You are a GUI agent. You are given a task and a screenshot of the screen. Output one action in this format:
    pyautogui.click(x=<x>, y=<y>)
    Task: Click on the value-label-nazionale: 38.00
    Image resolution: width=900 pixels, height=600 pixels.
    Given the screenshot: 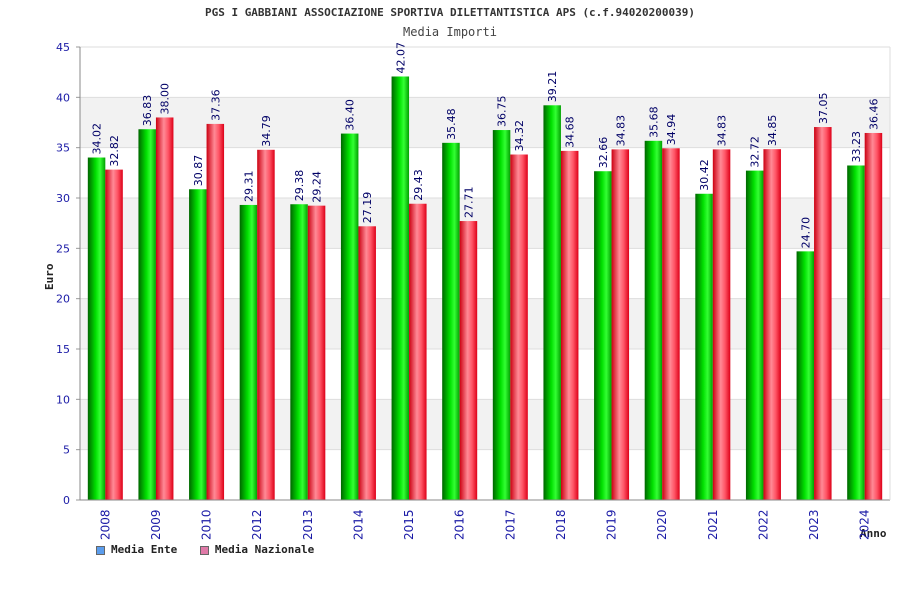 What is the action you would take?
    pyautogui.click(x=165, y=99)
    